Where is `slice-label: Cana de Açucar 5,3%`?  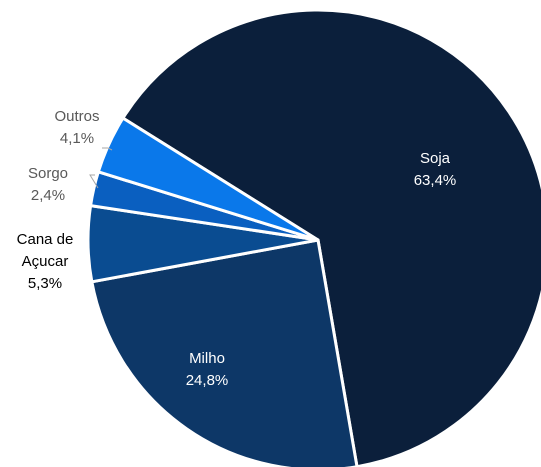 slice-label: Cana de Açucar 5,3% is located at coordinates (45, 262).